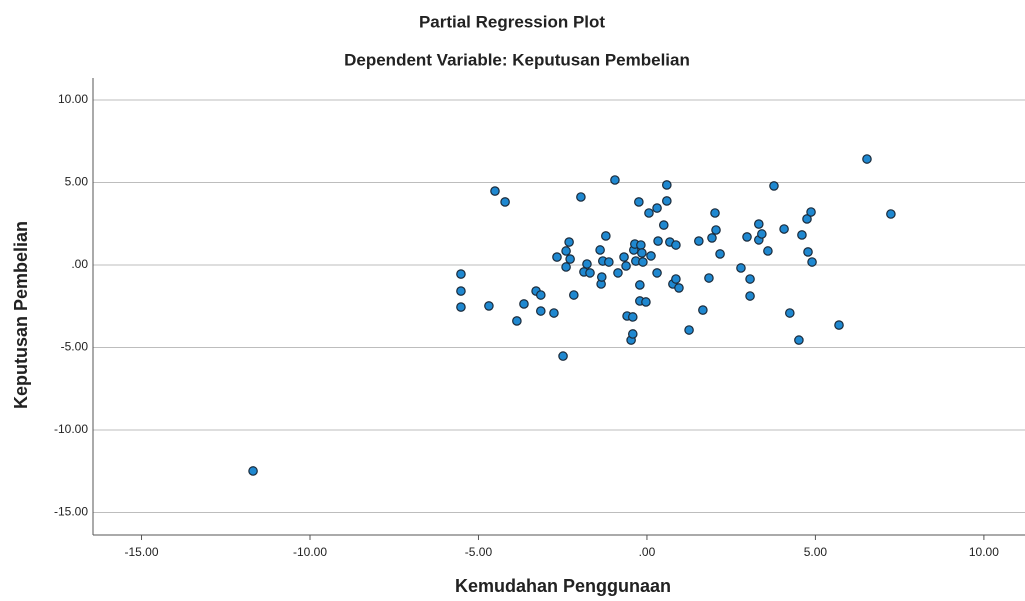  What do you see at coordinates (479, 552) in the screenshot?
I see `x-tick-label: -5.00` at bounding box center [479, 552].